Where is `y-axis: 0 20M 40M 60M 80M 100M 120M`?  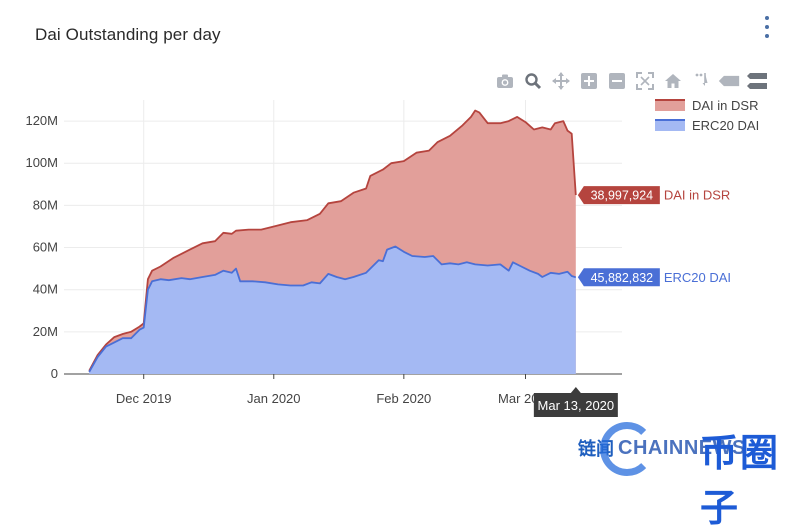 y-axis: 0 20M 40M 60M 80M 100M 120M is located at coordinates (41, 247).